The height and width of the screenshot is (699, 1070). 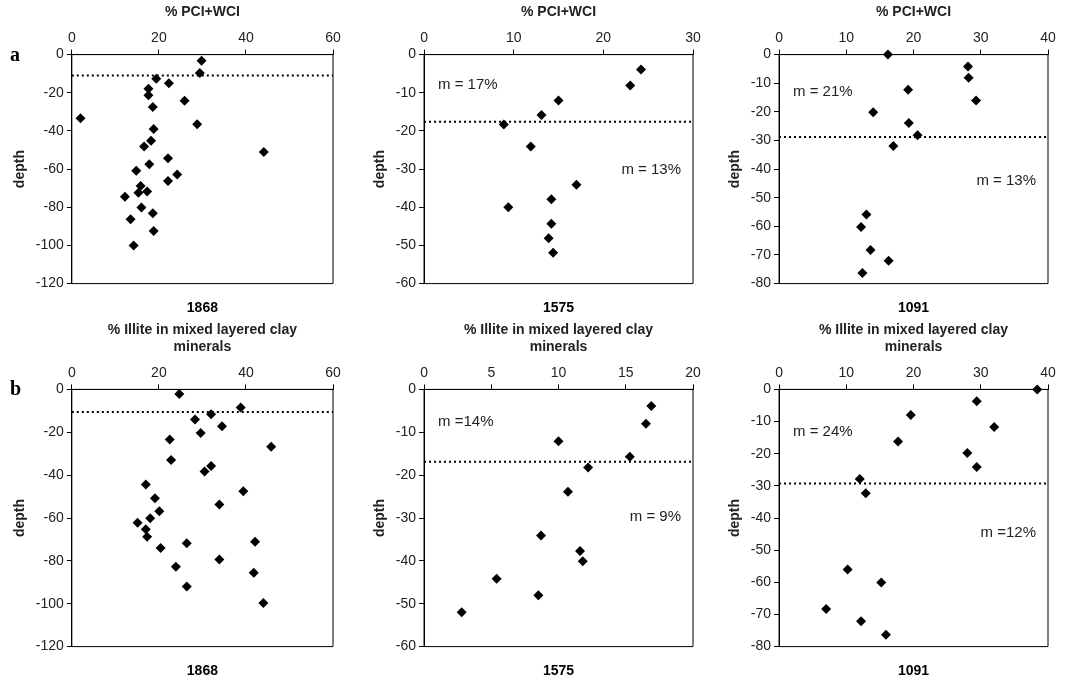 I want to click on text: b, so click(x=16, y=389).